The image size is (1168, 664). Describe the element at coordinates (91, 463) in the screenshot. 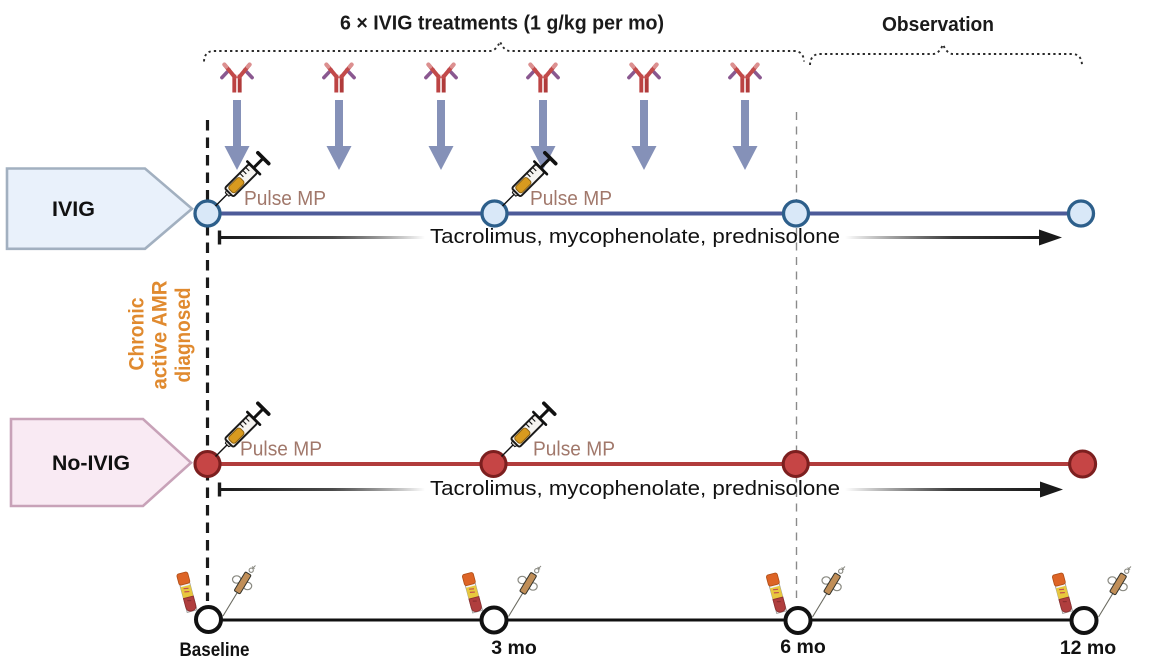

I see `svg-text: No-IVIG` at that location.